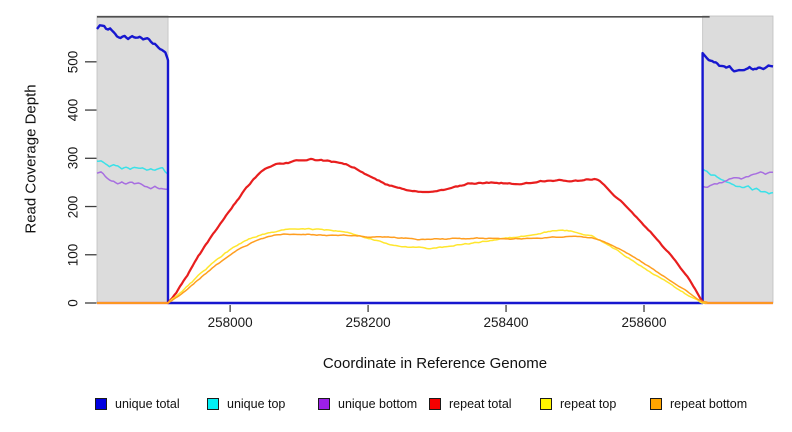 Image resolution: width=792 pixels, height=432 pixels. I want to click on series-line-repeat-bottom, so click(435, 268).